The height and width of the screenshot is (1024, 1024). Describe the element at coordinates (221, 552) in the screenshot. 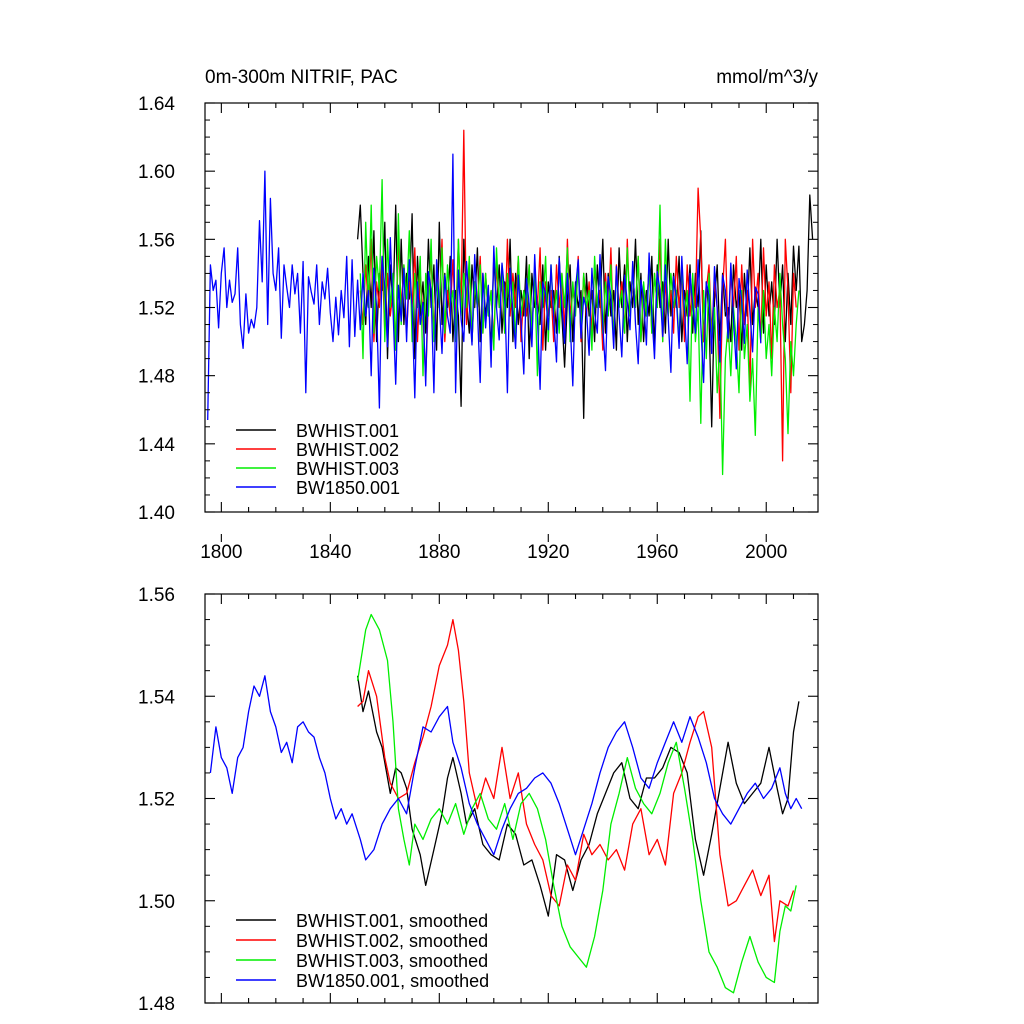

I see `x-tick-label: 1800` at that location.